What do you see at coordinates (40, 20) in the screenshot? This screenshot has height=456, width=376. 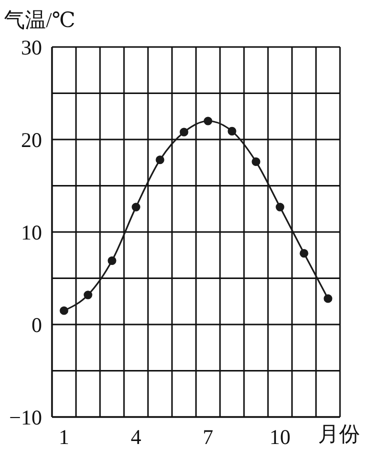 I see `y-axis-title: 气温/℃` at bounding box center [40, 20].